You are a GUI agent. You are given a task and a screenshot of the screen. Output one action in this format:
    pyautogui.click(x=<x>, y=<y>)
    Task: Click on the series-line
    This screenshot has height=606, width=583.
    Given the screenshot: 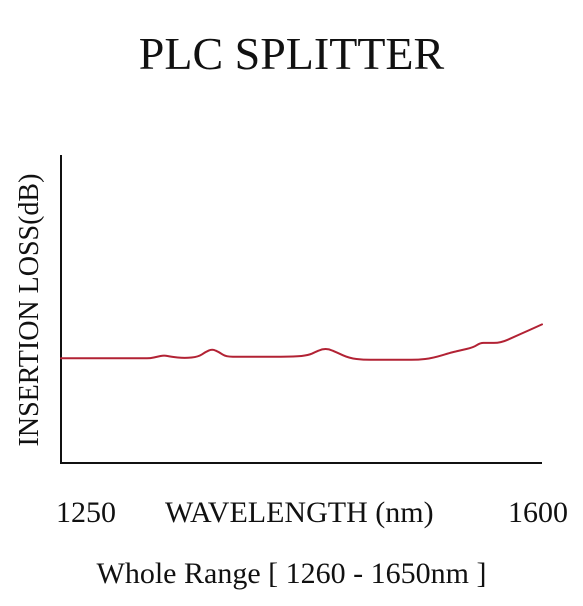 What is the action you would take?
    pyautogui.click(x=301, y=342)
    